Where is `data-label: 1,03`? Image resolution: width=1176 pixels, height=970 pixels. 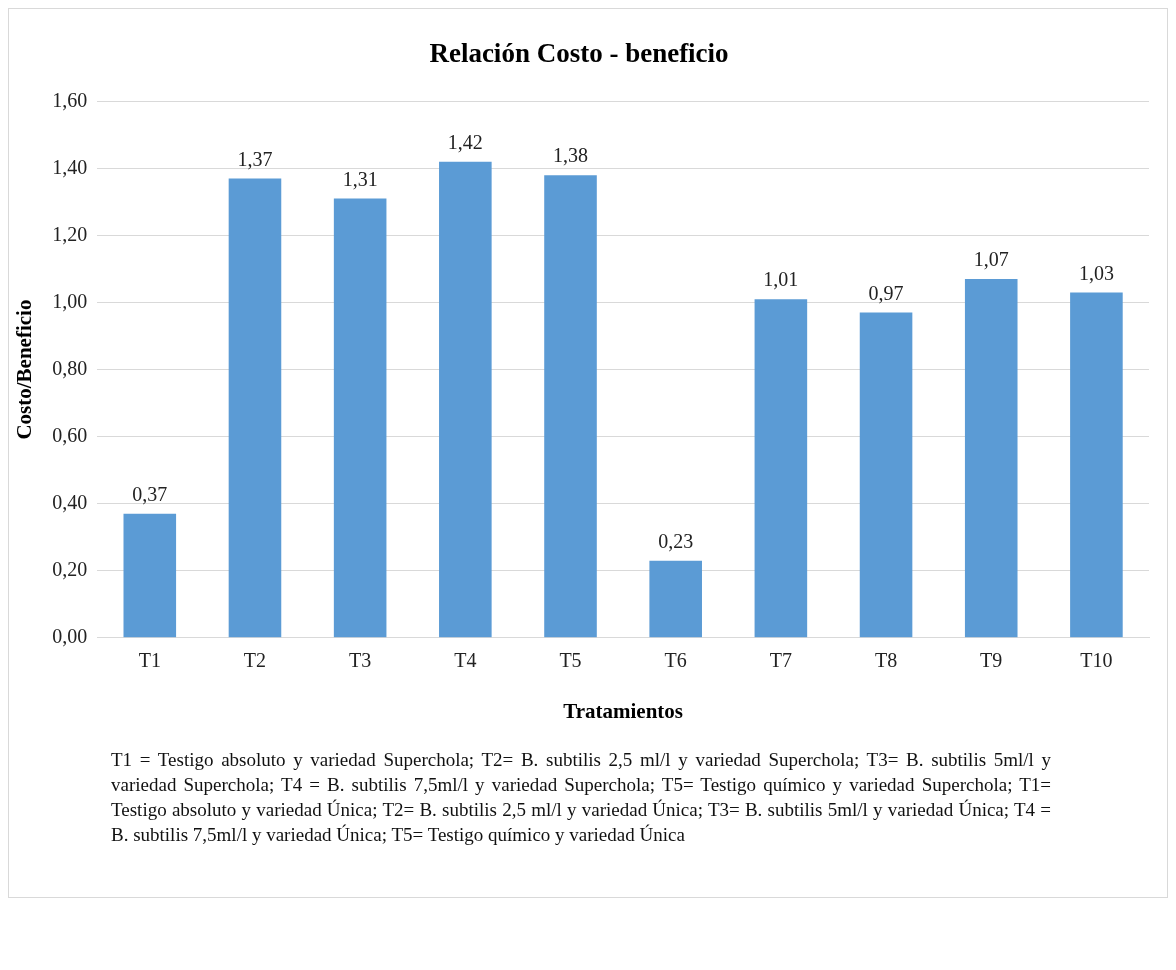
data-label: 1,03 is located at coordinates (1096, 272).